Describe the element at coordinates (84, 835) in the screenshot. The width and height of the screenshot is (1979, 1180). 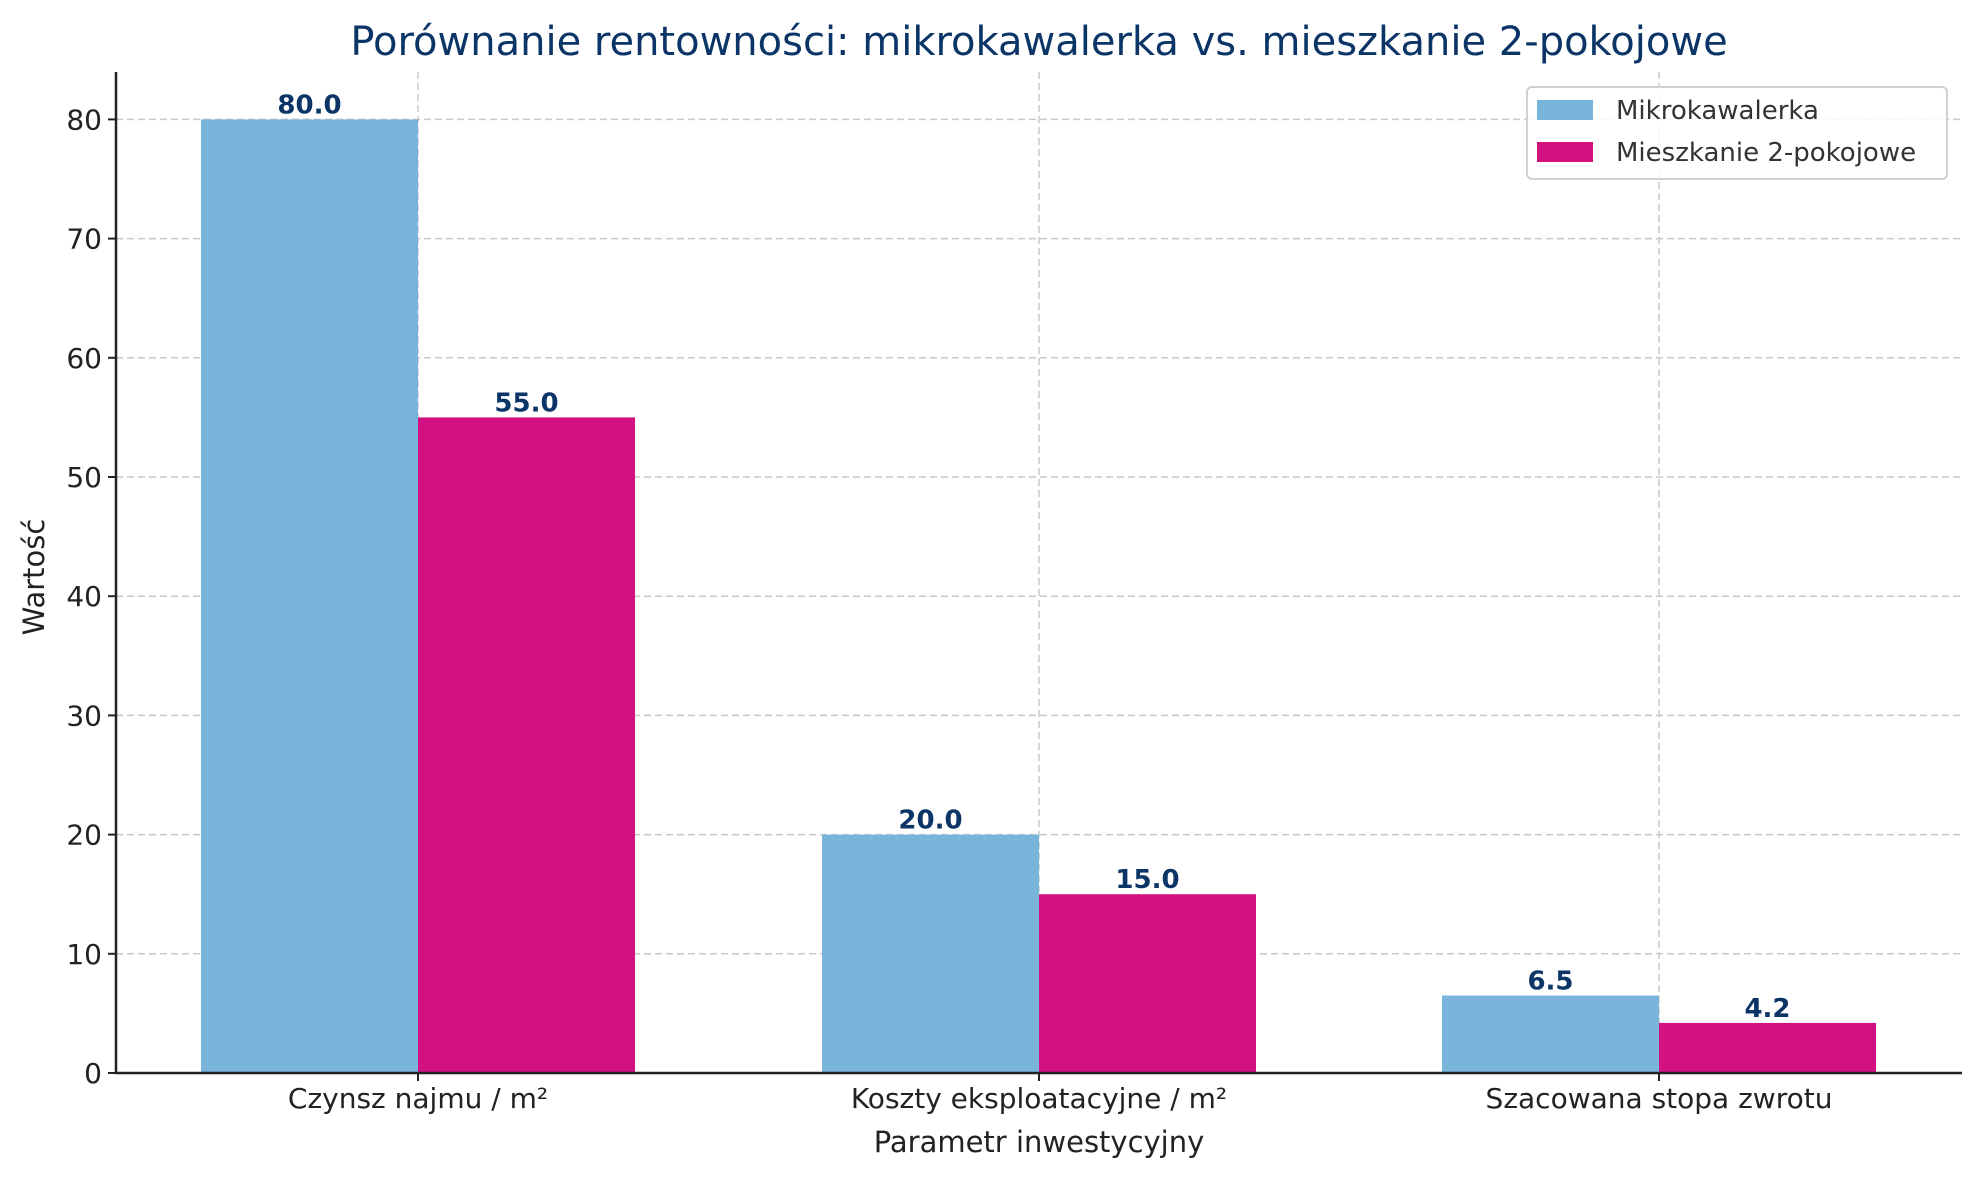
I see `y-tick-label: 20` at that location.